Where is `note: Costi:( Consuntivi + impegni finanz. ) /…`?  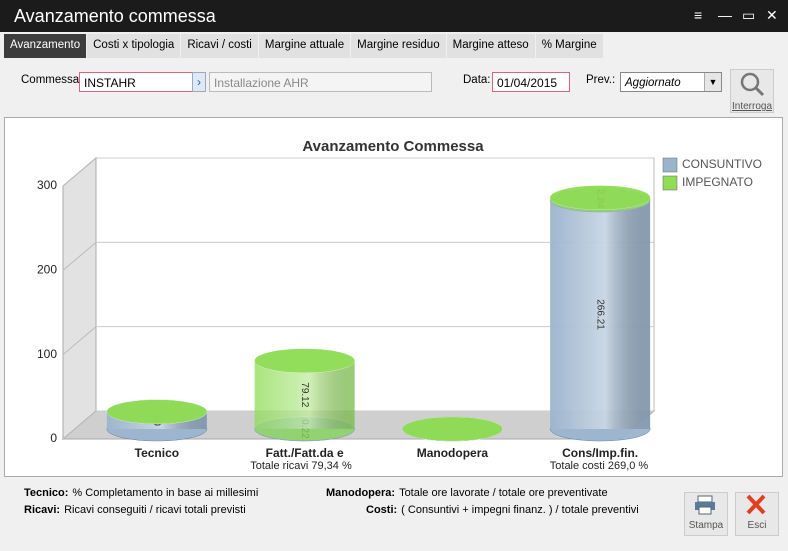
note: Costi:( Consuntivi + impegni finanz. ) /… is located at coordinates (502, 510).